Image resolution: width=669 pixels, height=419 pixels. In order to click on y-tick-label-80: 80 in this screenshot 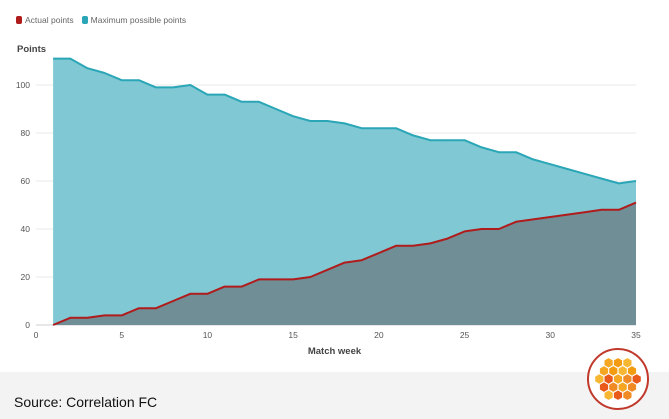, I will do `click(26, 133)`.